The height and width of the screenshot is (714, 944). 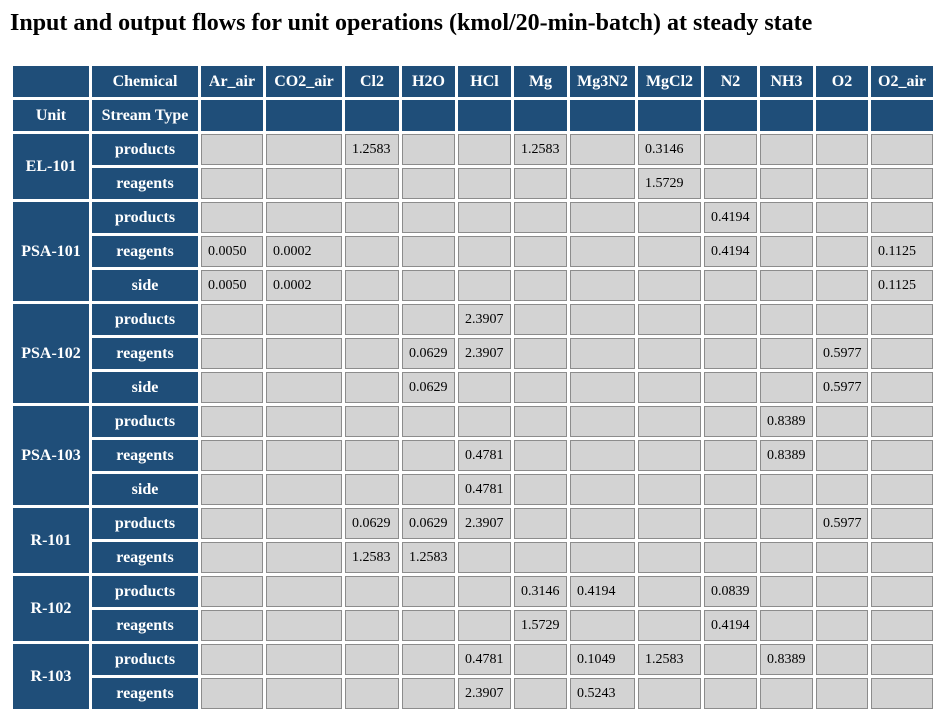 What do you see at coordinates (473, 455) in the screenshot?
I see `table-row: reagents 0.4781 0.8389` at bounding box center [473, 455].